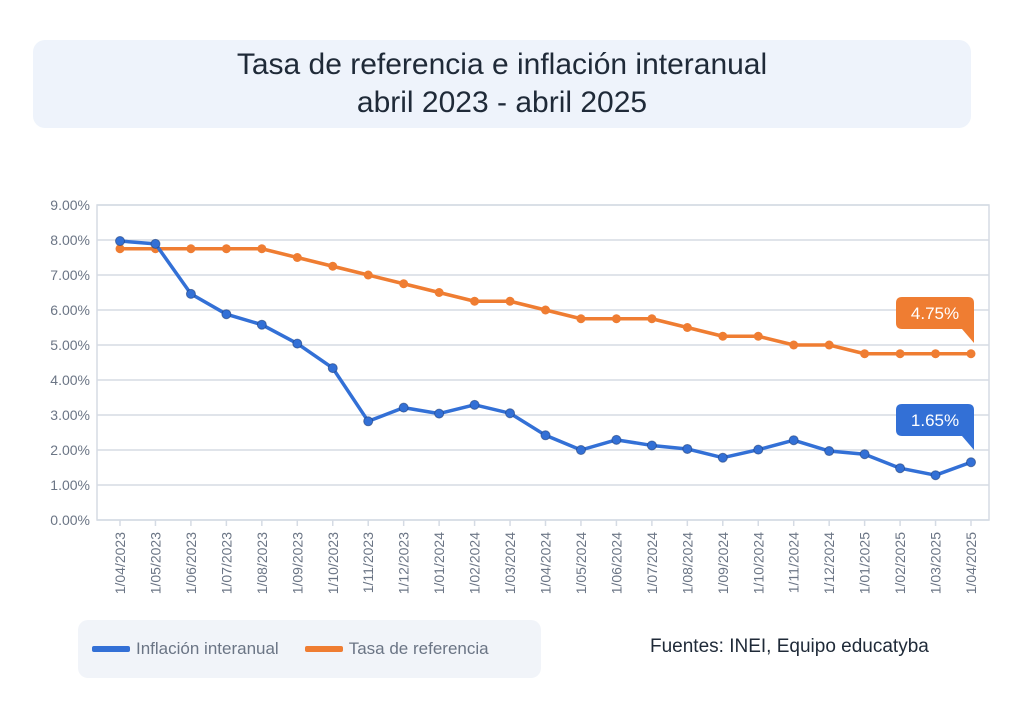  What do you see at coordinates (262, 563) in the screenshot?
I see `x-tick-label: 1/08/2023` at bounding box center [262, 563].